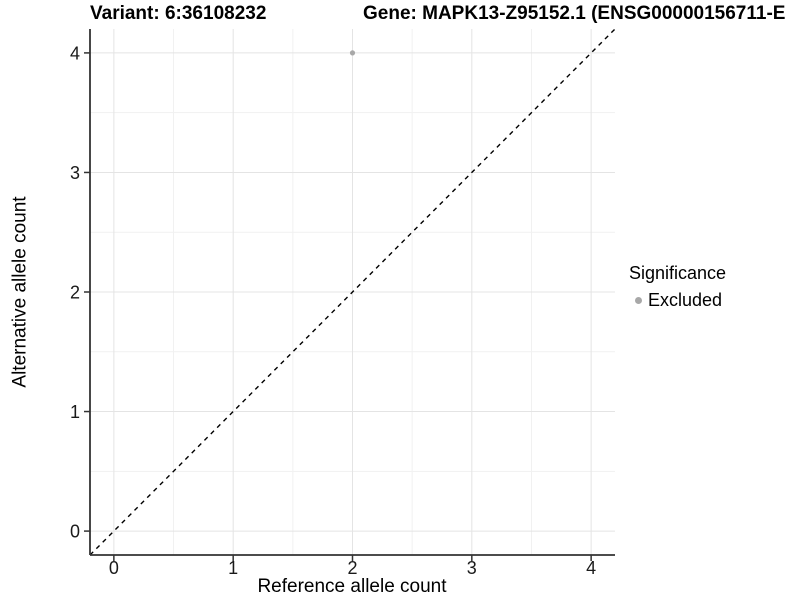 The height and width of the screenshot is (600, 800). What do you see at coordinates (178, 13) in the screenshot?
I see `variant-title: Variant: 6:36108232` at bounding box center [178, 13].